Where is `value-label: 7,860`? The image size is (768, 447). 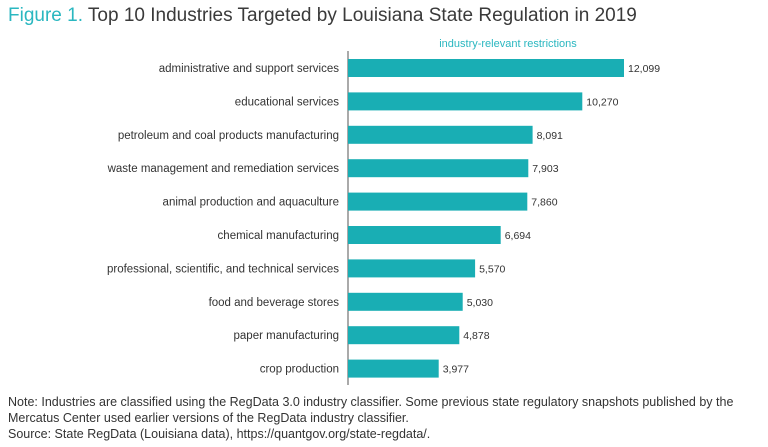
value-label: 7,860 is located at coordinates (544, 203).